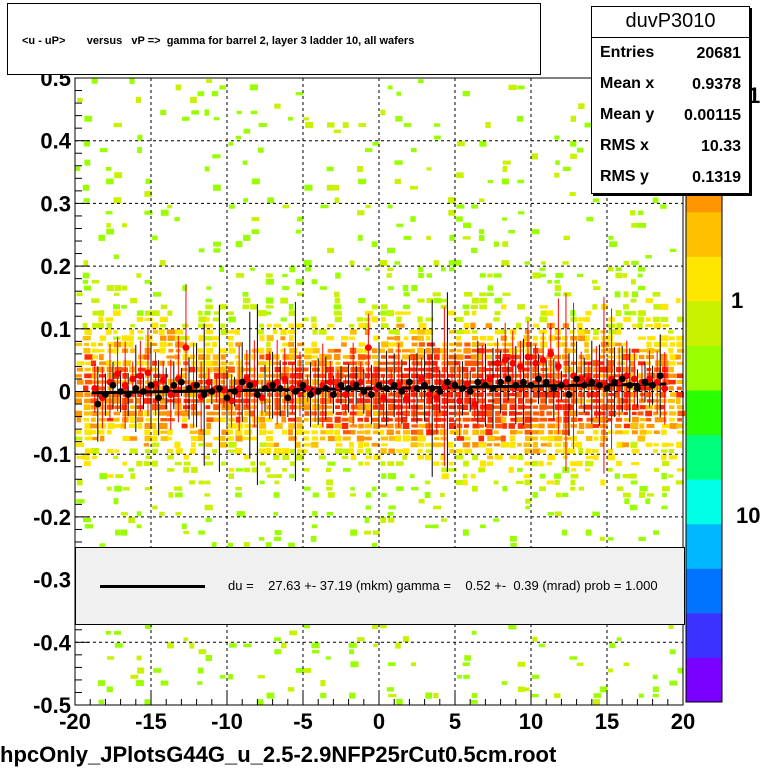 Image resolution: width=760 pixels, height=780 pixels. Describe the element at coordinates (627, 83) in the screenshot. I see `stats-key: Mean x` at that location.